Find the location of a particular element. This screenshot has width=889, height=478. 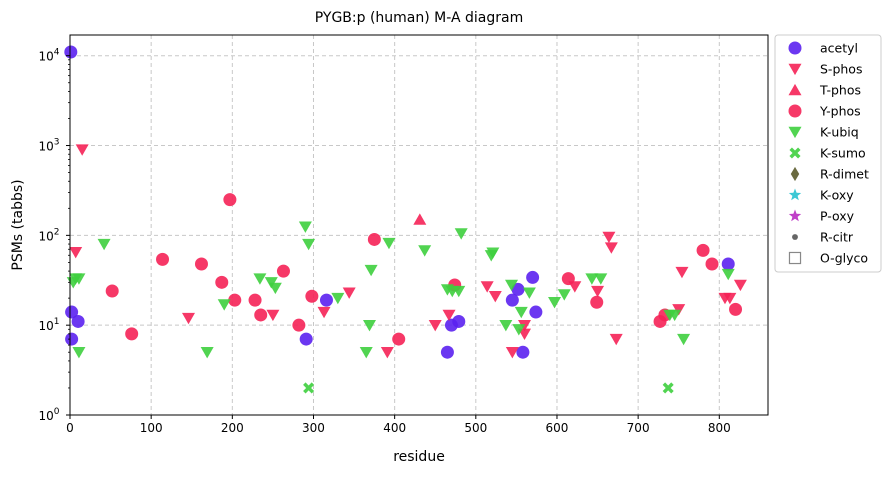

x-axis-ticks: 0 100 200 300 400 500 600 700 800 is located at coordinates (398, 425).